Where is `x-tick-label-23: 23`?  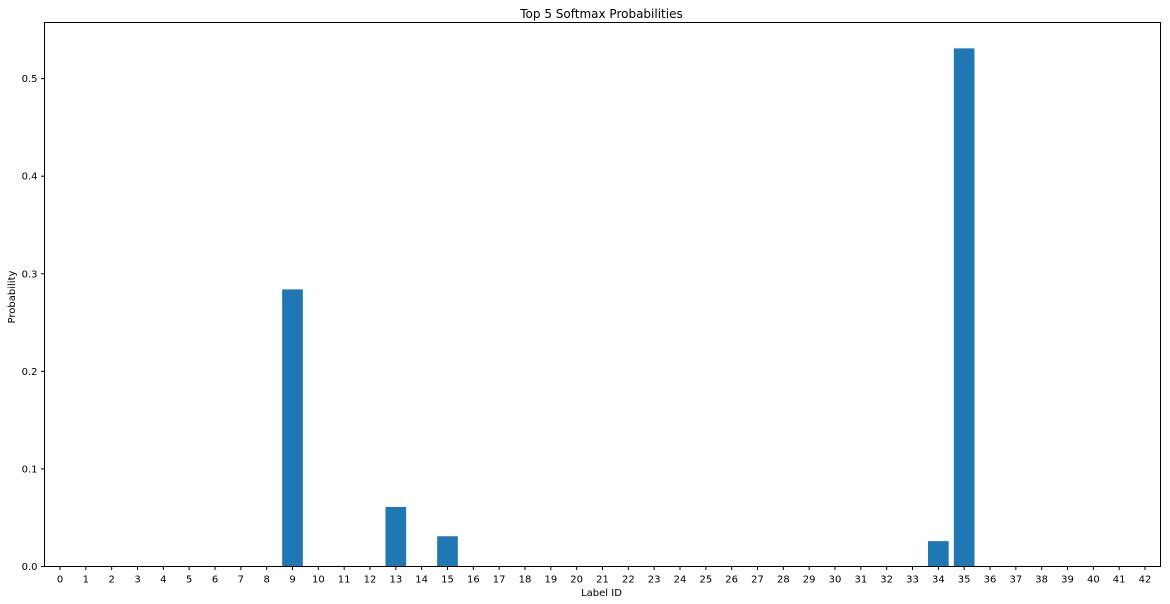 x-tick-label-23: 23 is located at coordinates (654, 580).